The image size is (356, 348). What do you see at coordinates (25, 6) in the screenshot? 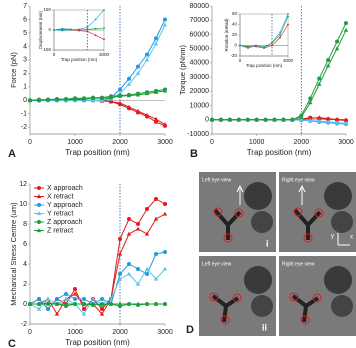
I see `y-tick-label: 7` at bounding box center [25, 6].